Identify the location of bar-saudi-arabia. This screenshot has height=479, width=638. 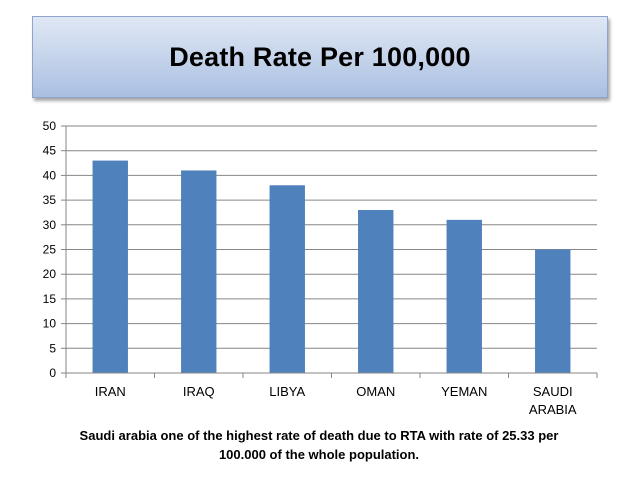
(553, 311).